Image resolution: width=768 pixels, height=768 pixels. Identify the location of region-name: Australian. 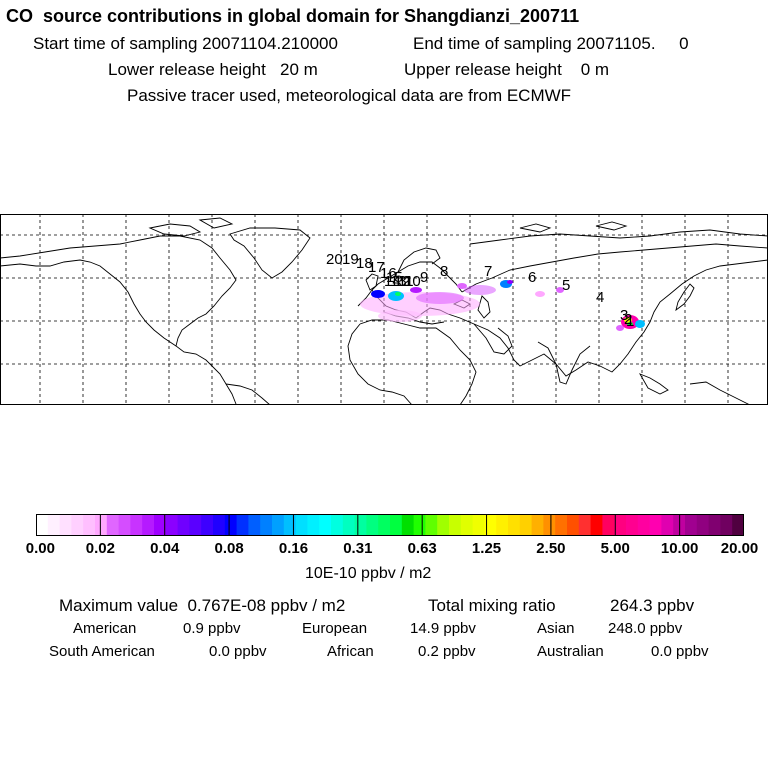
(570, 651).